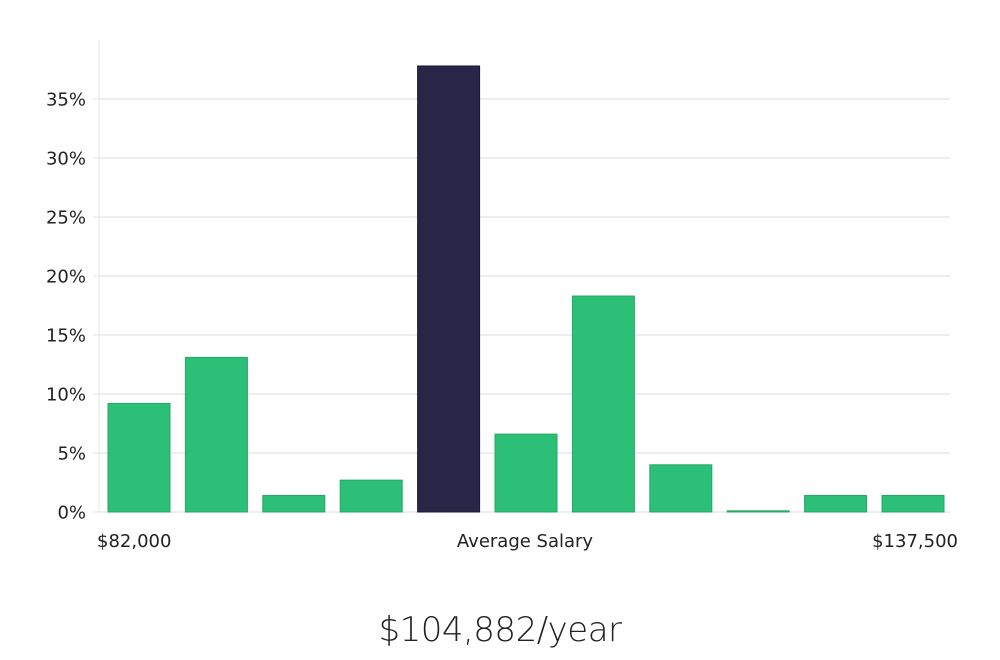 The width and height of the screenshot is (1000, 660). I want to click on y-tick-label: 15%, so click(66, 336).